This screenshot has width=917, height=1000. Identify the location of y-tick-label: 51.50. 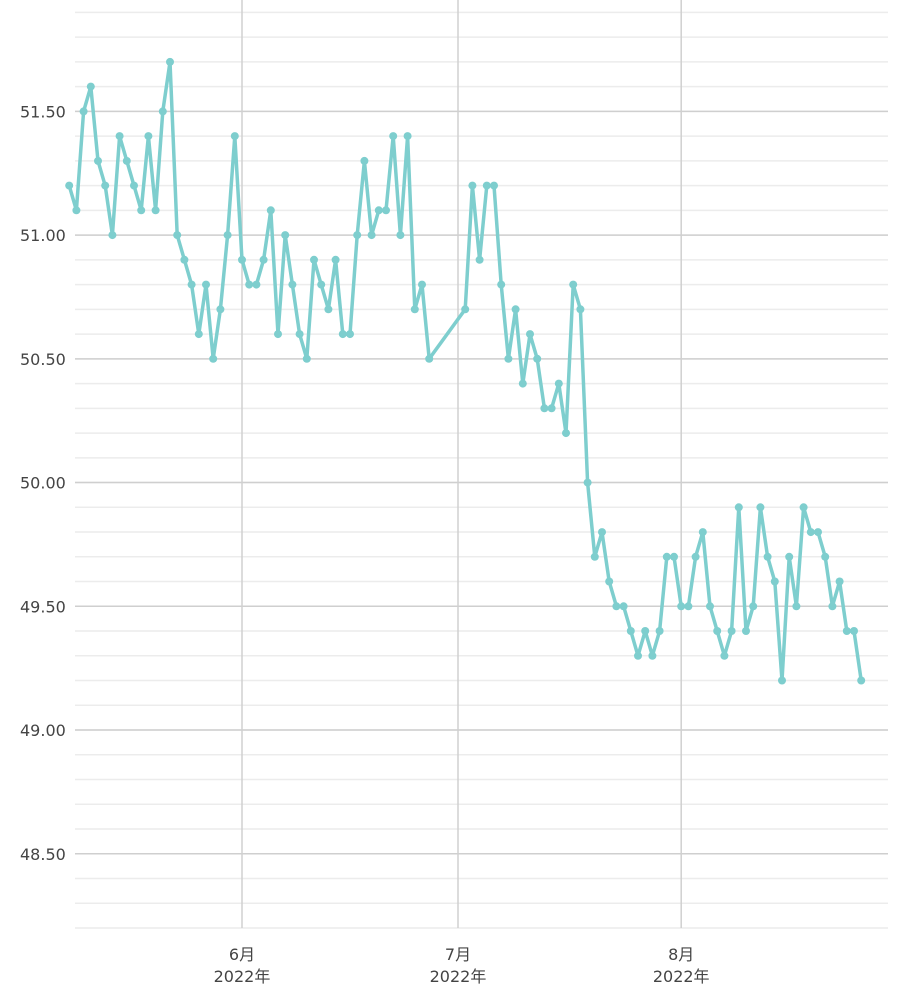
(43, 111).